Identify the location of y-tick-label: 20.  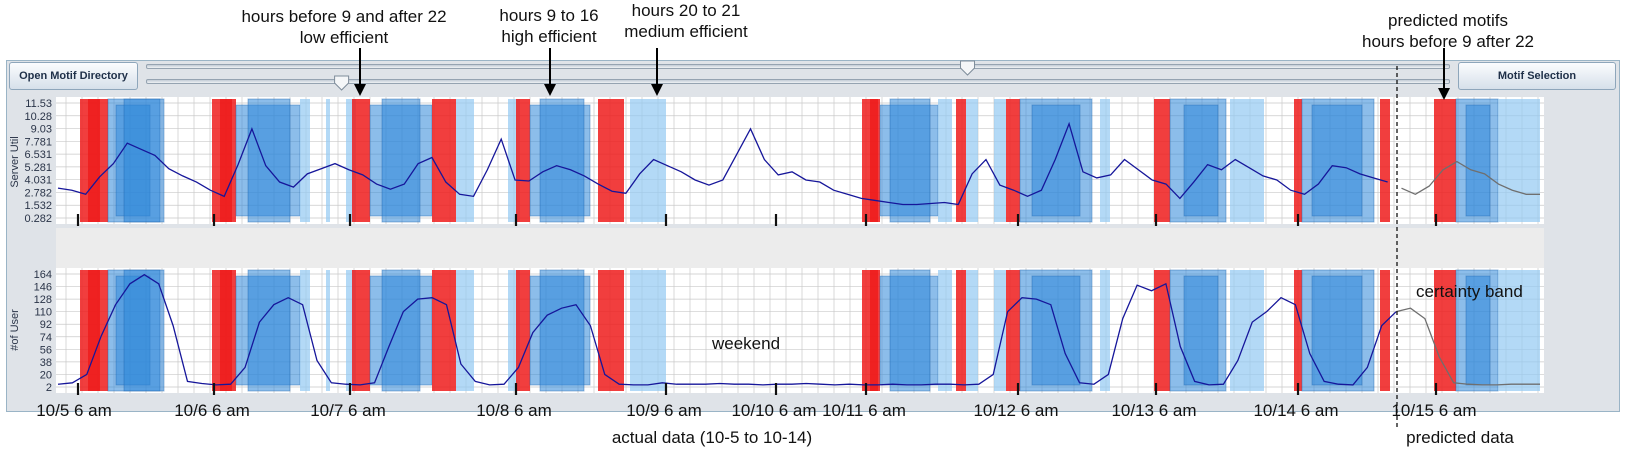
(46, 375).